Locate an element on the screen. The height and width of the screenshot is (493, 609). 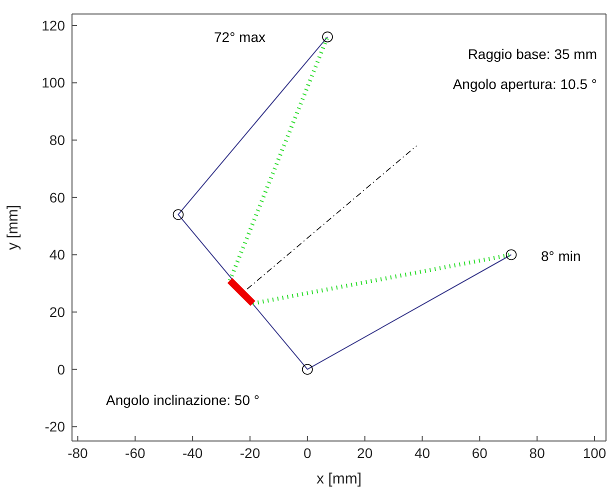
y-tick-label: 60 is located at coordinates (57, 197).